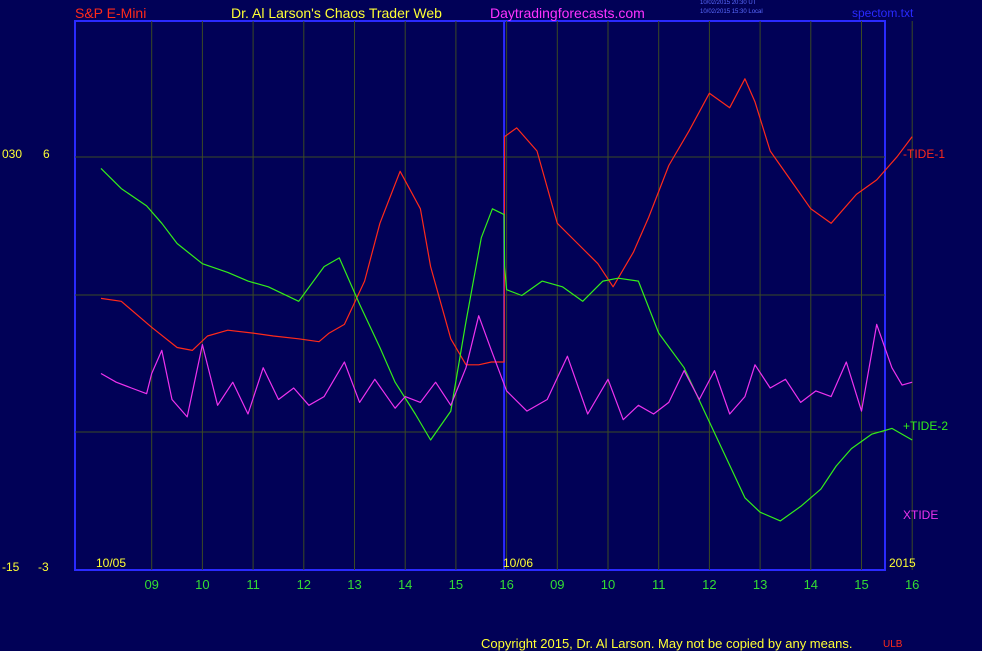  What do you see at coordinates (12, 154) in the screenshot?
I see `axis-label-030: 030` at bounding box center [12, 154].